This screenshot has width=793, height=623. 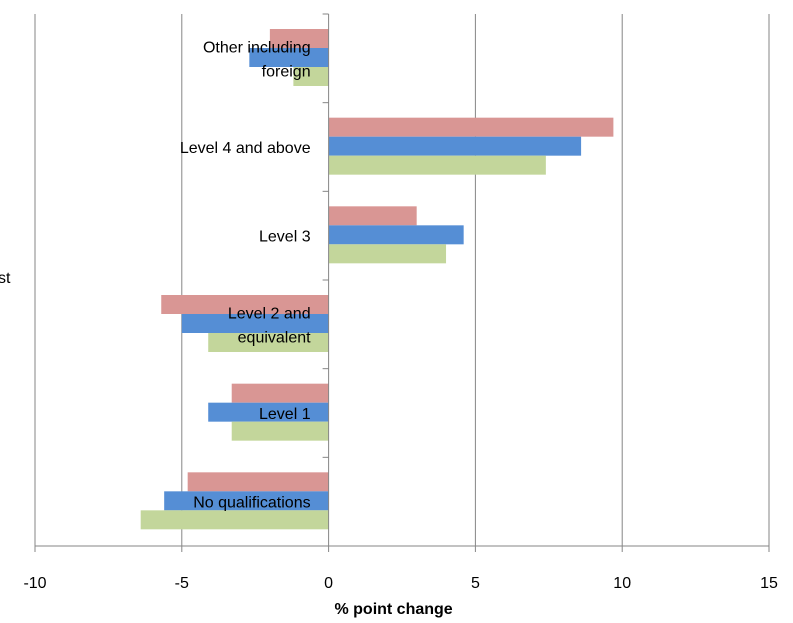 What do you see at coordinates (622, 583) in the screenshot?
I see `x-tick-label: 10` at bounding box center [622, 583].